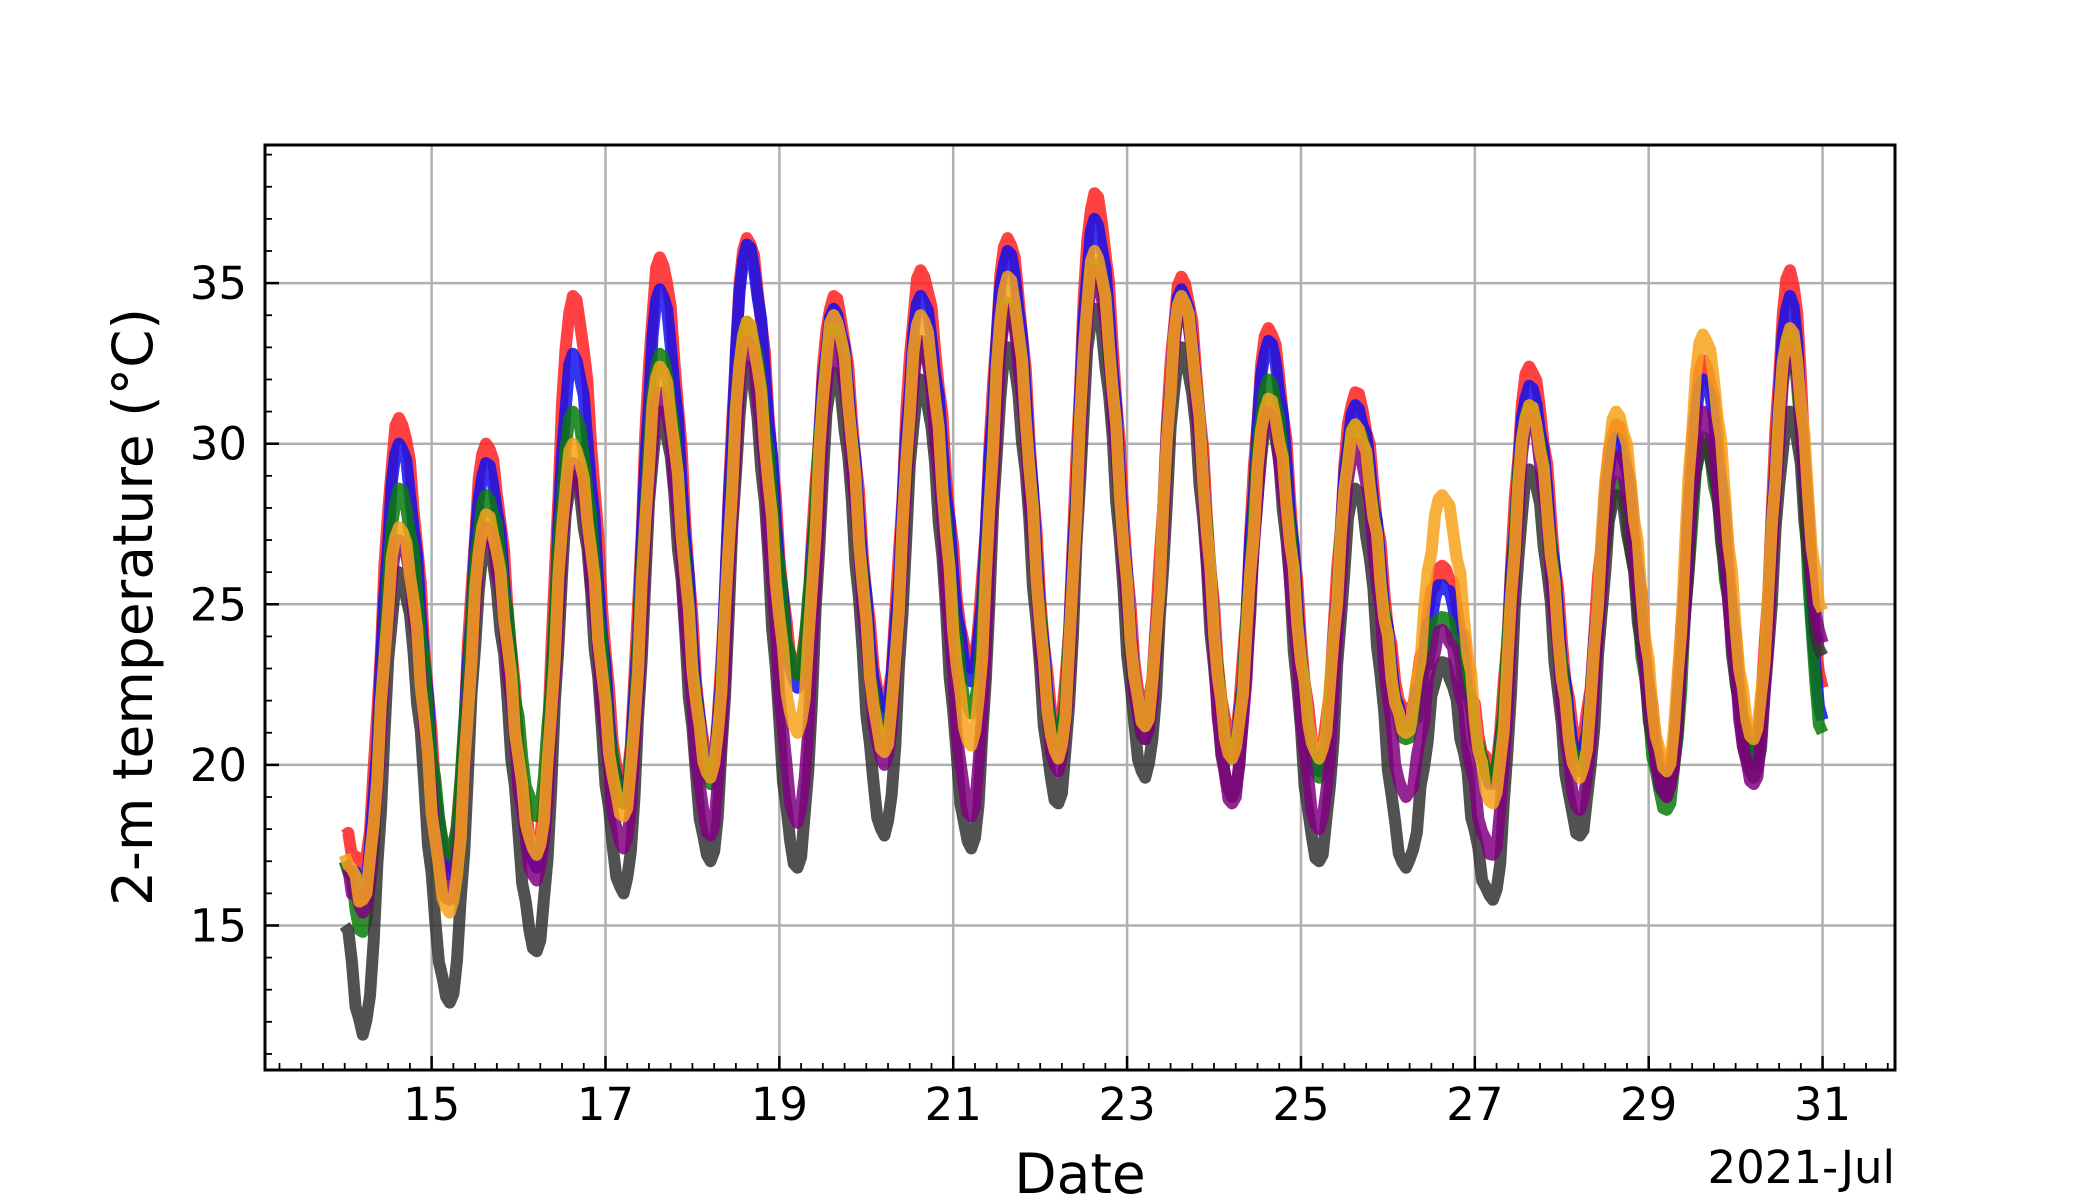  I want to click on x-tick-label: 21, so click(953, 1104).